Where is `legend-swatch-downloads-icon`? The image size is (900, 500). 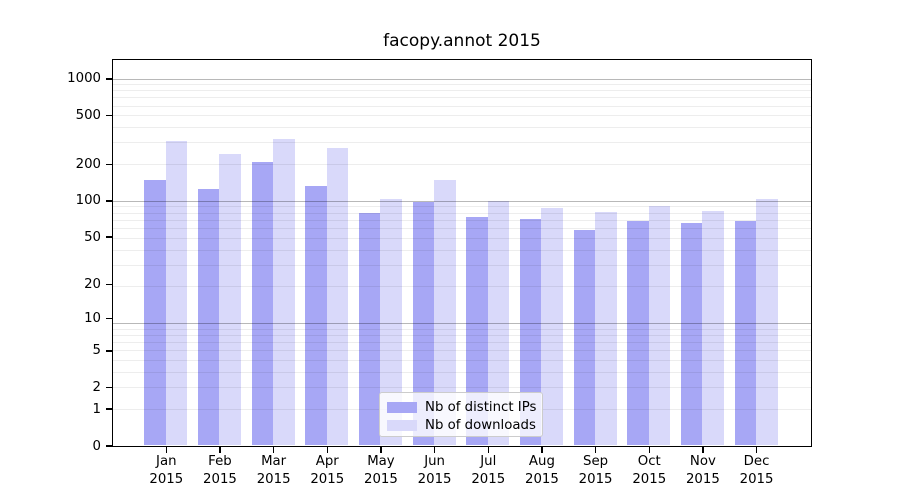 legend-swatch-downloads-icon is located at coordinates (402, 425).